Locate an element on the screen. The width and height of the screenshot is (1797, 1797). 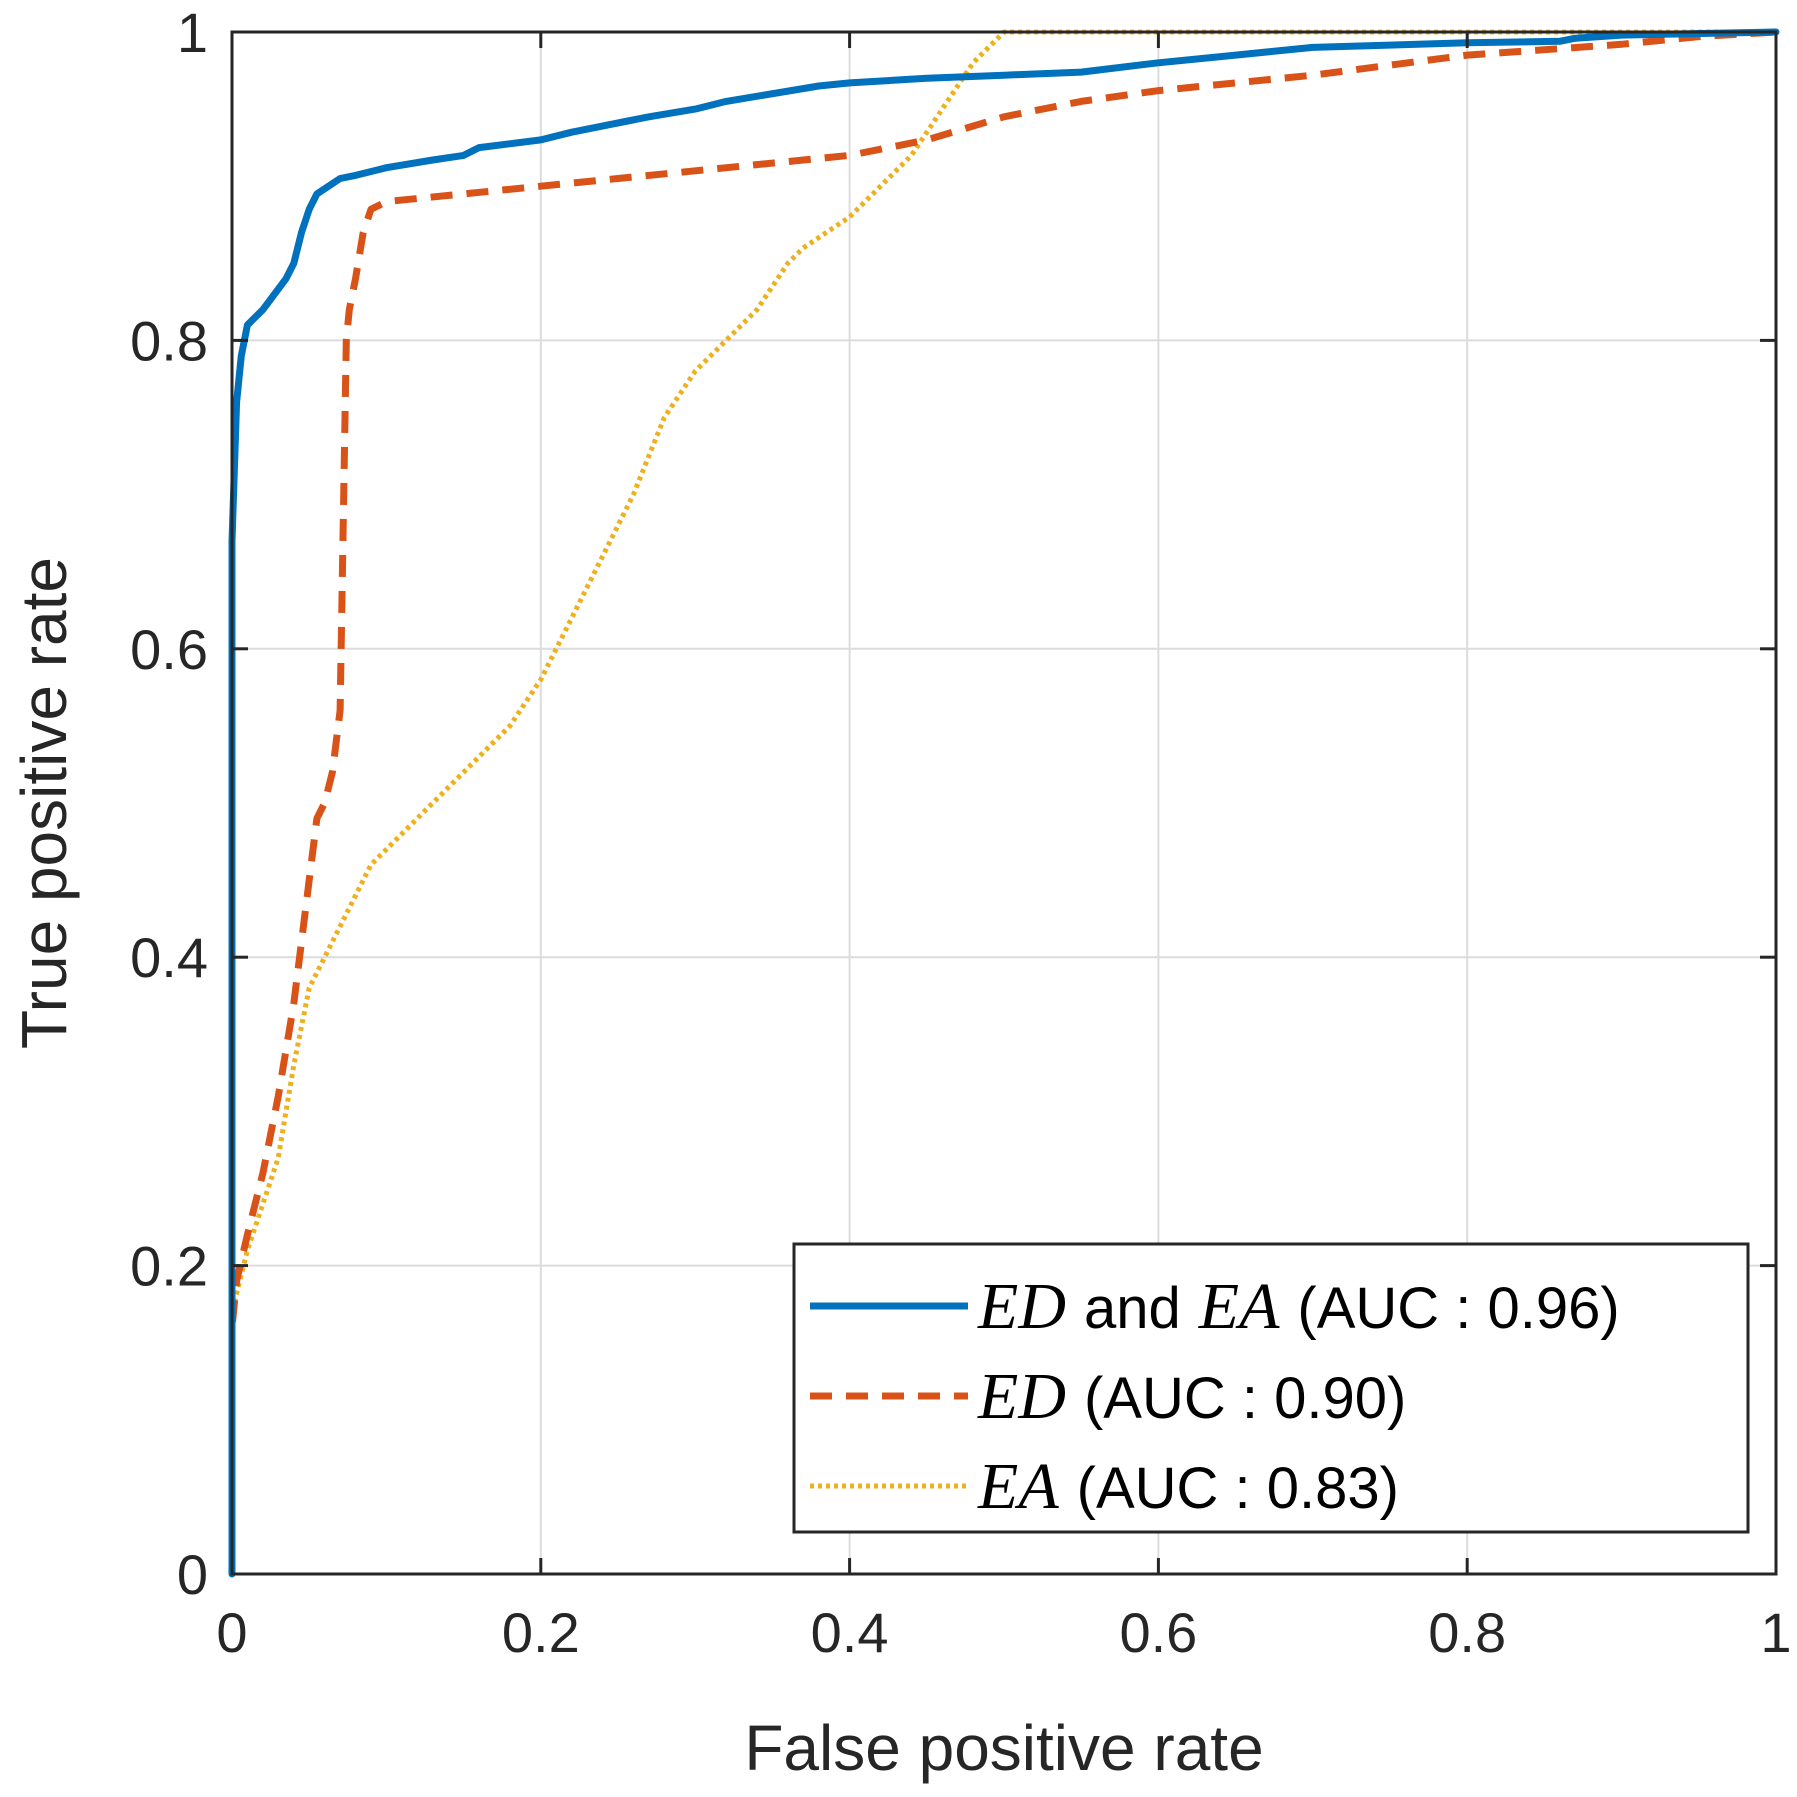
legend-and-word: and is located at coordinates (1132, 1308).